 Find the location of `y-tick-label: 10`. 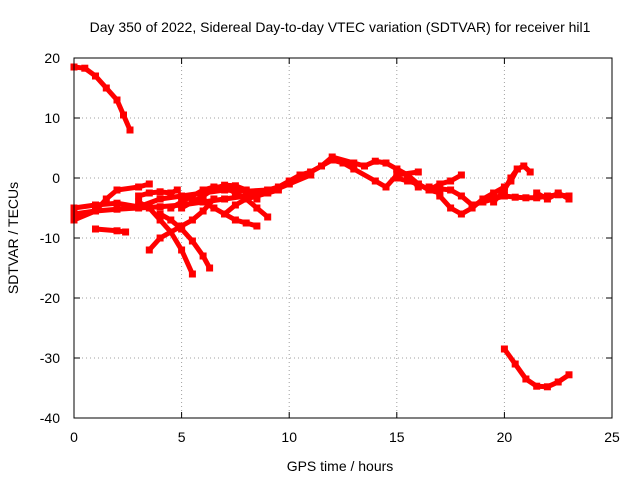

y-tick-label: 10 is located at coordinates (52, 118).